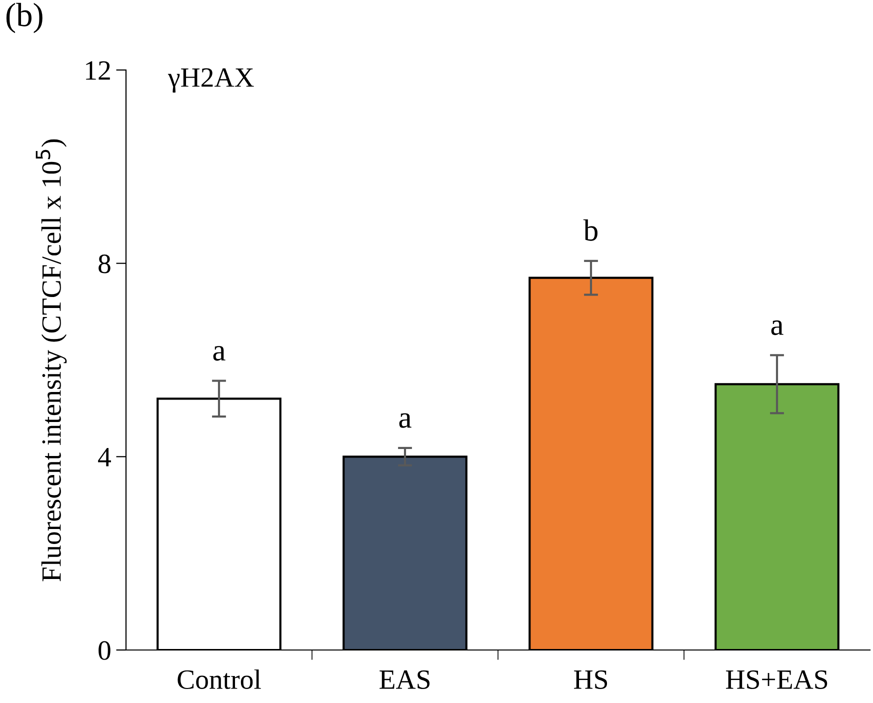  What do you see at coordinates (104, 650) in the screenshot?
I see `y-tick-label: 0` at bounding box center [104, 650].